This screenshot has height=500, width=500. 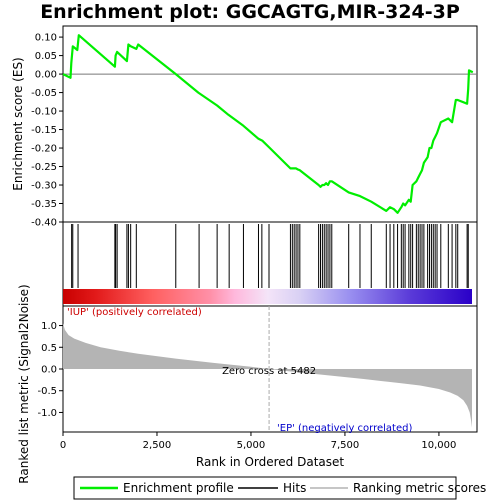 What do you see at coordinates (47, 413) in the screenshot?
I see `metric-y-tick-label: -1.0` at bounding box center [47, 413].